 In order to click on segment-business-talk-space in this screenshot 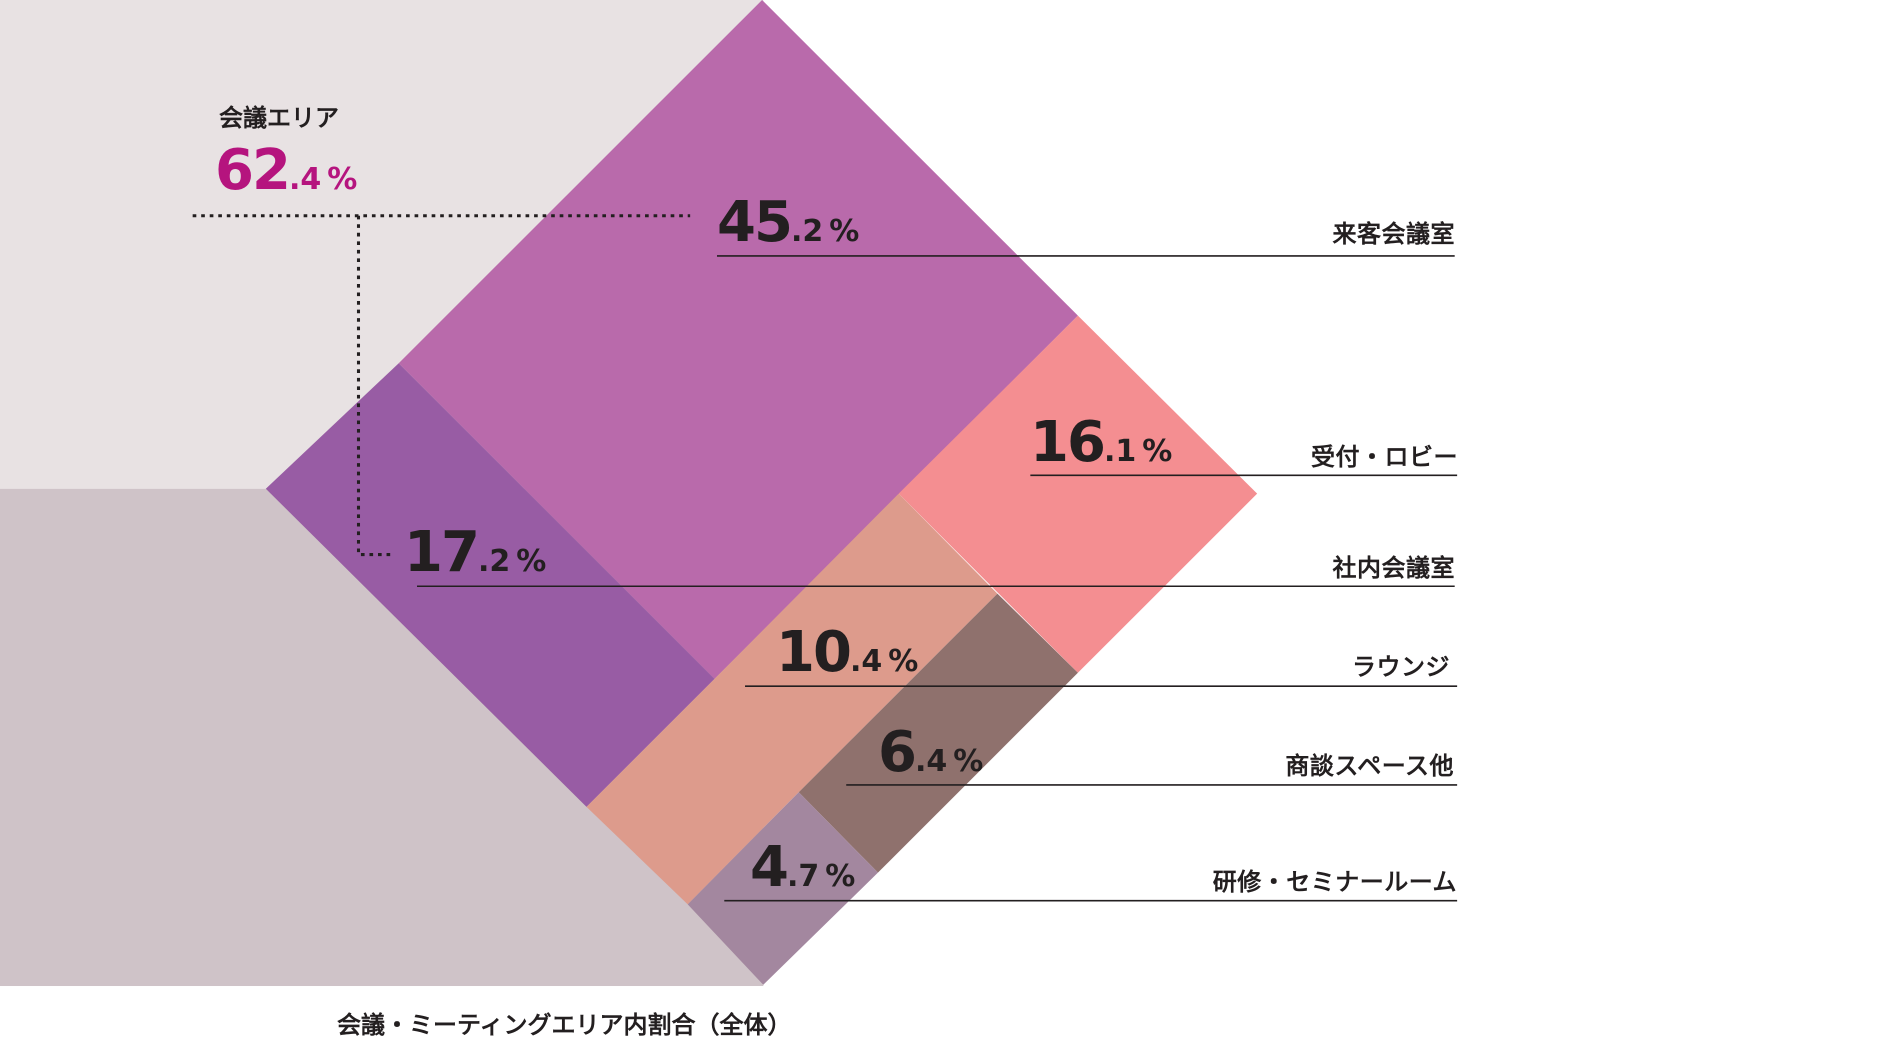, I will do `click(938, 733)`.